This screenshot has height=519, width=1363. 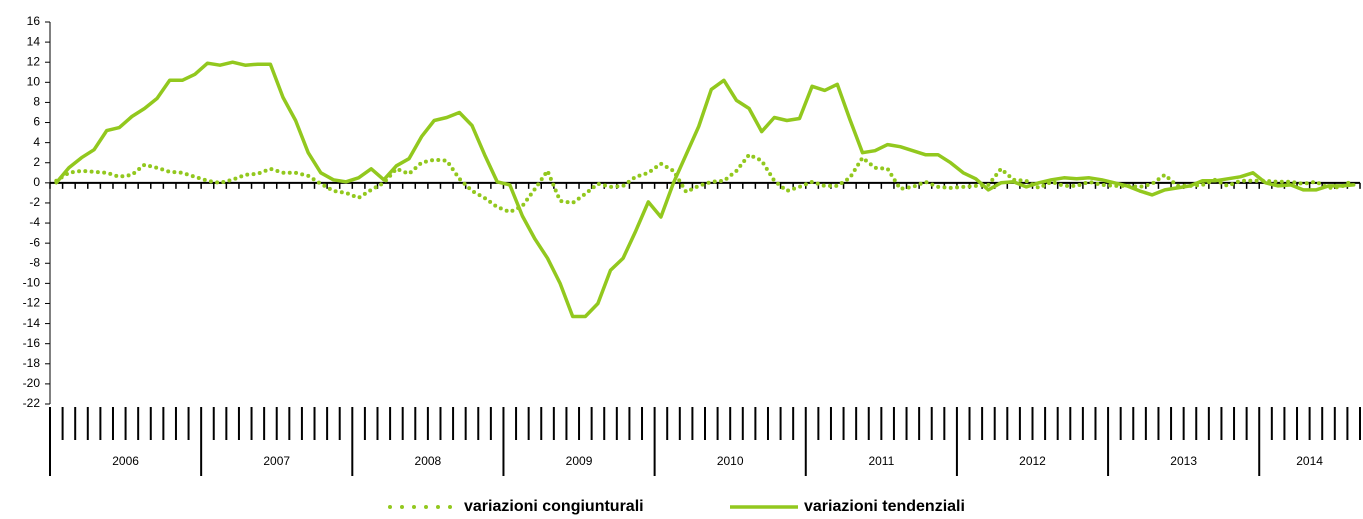 I want to click on legend-label: variazioni tendenziali, so click(x=884, y=506).